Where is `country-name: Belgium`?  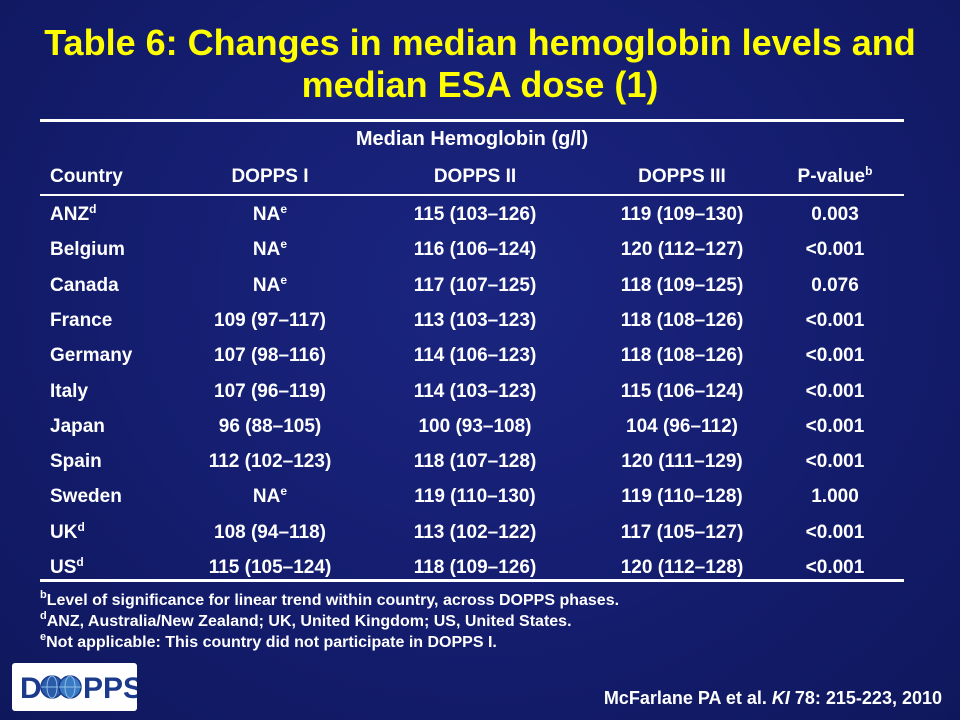 country-name: Belgium is located at coordinates (87, 249).